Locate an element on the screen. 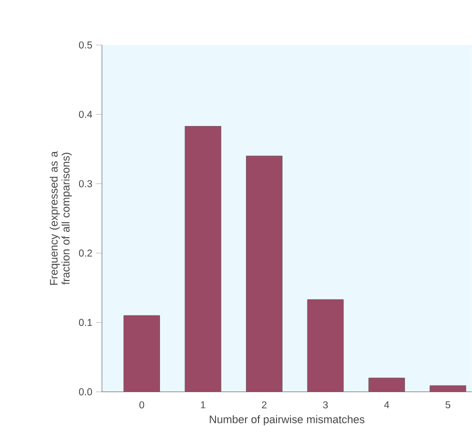 The width and height of the screenshot is (472, 444). x-tick-label: 4 is located at coordinates (387, 404).